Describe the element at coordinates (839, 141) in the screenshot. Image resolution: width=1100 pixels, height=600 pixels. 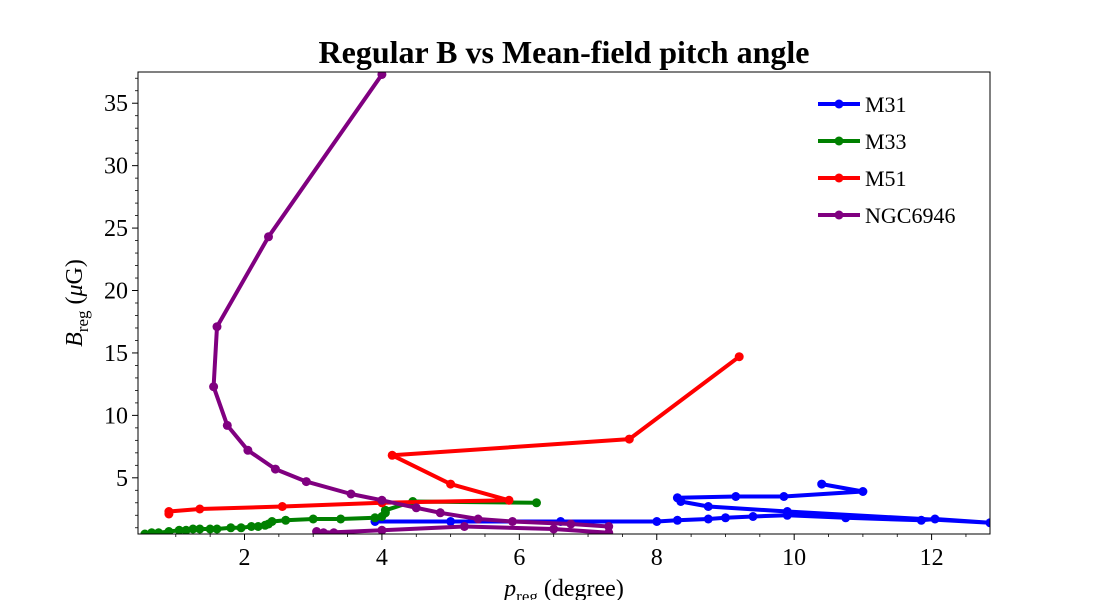
I see `legend-marker-m33` at that location.